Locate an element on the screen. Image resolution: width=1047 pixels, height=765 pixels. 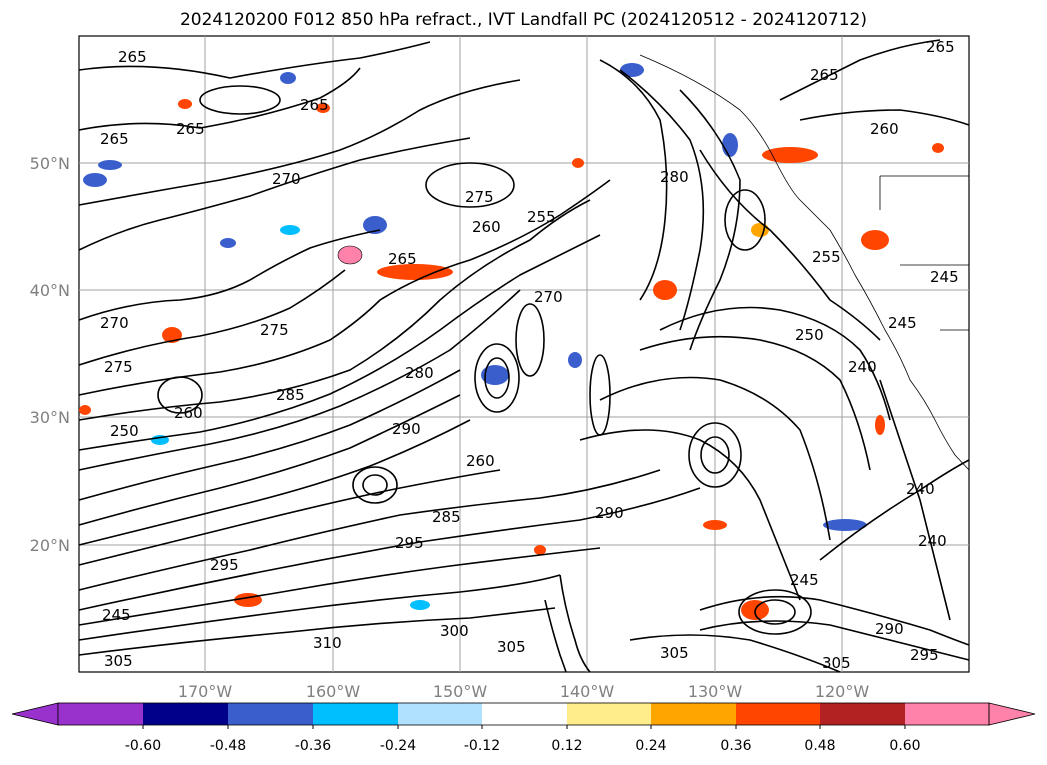
colorbar-tick-label: 0.12 is located at coordinates (566, 746).